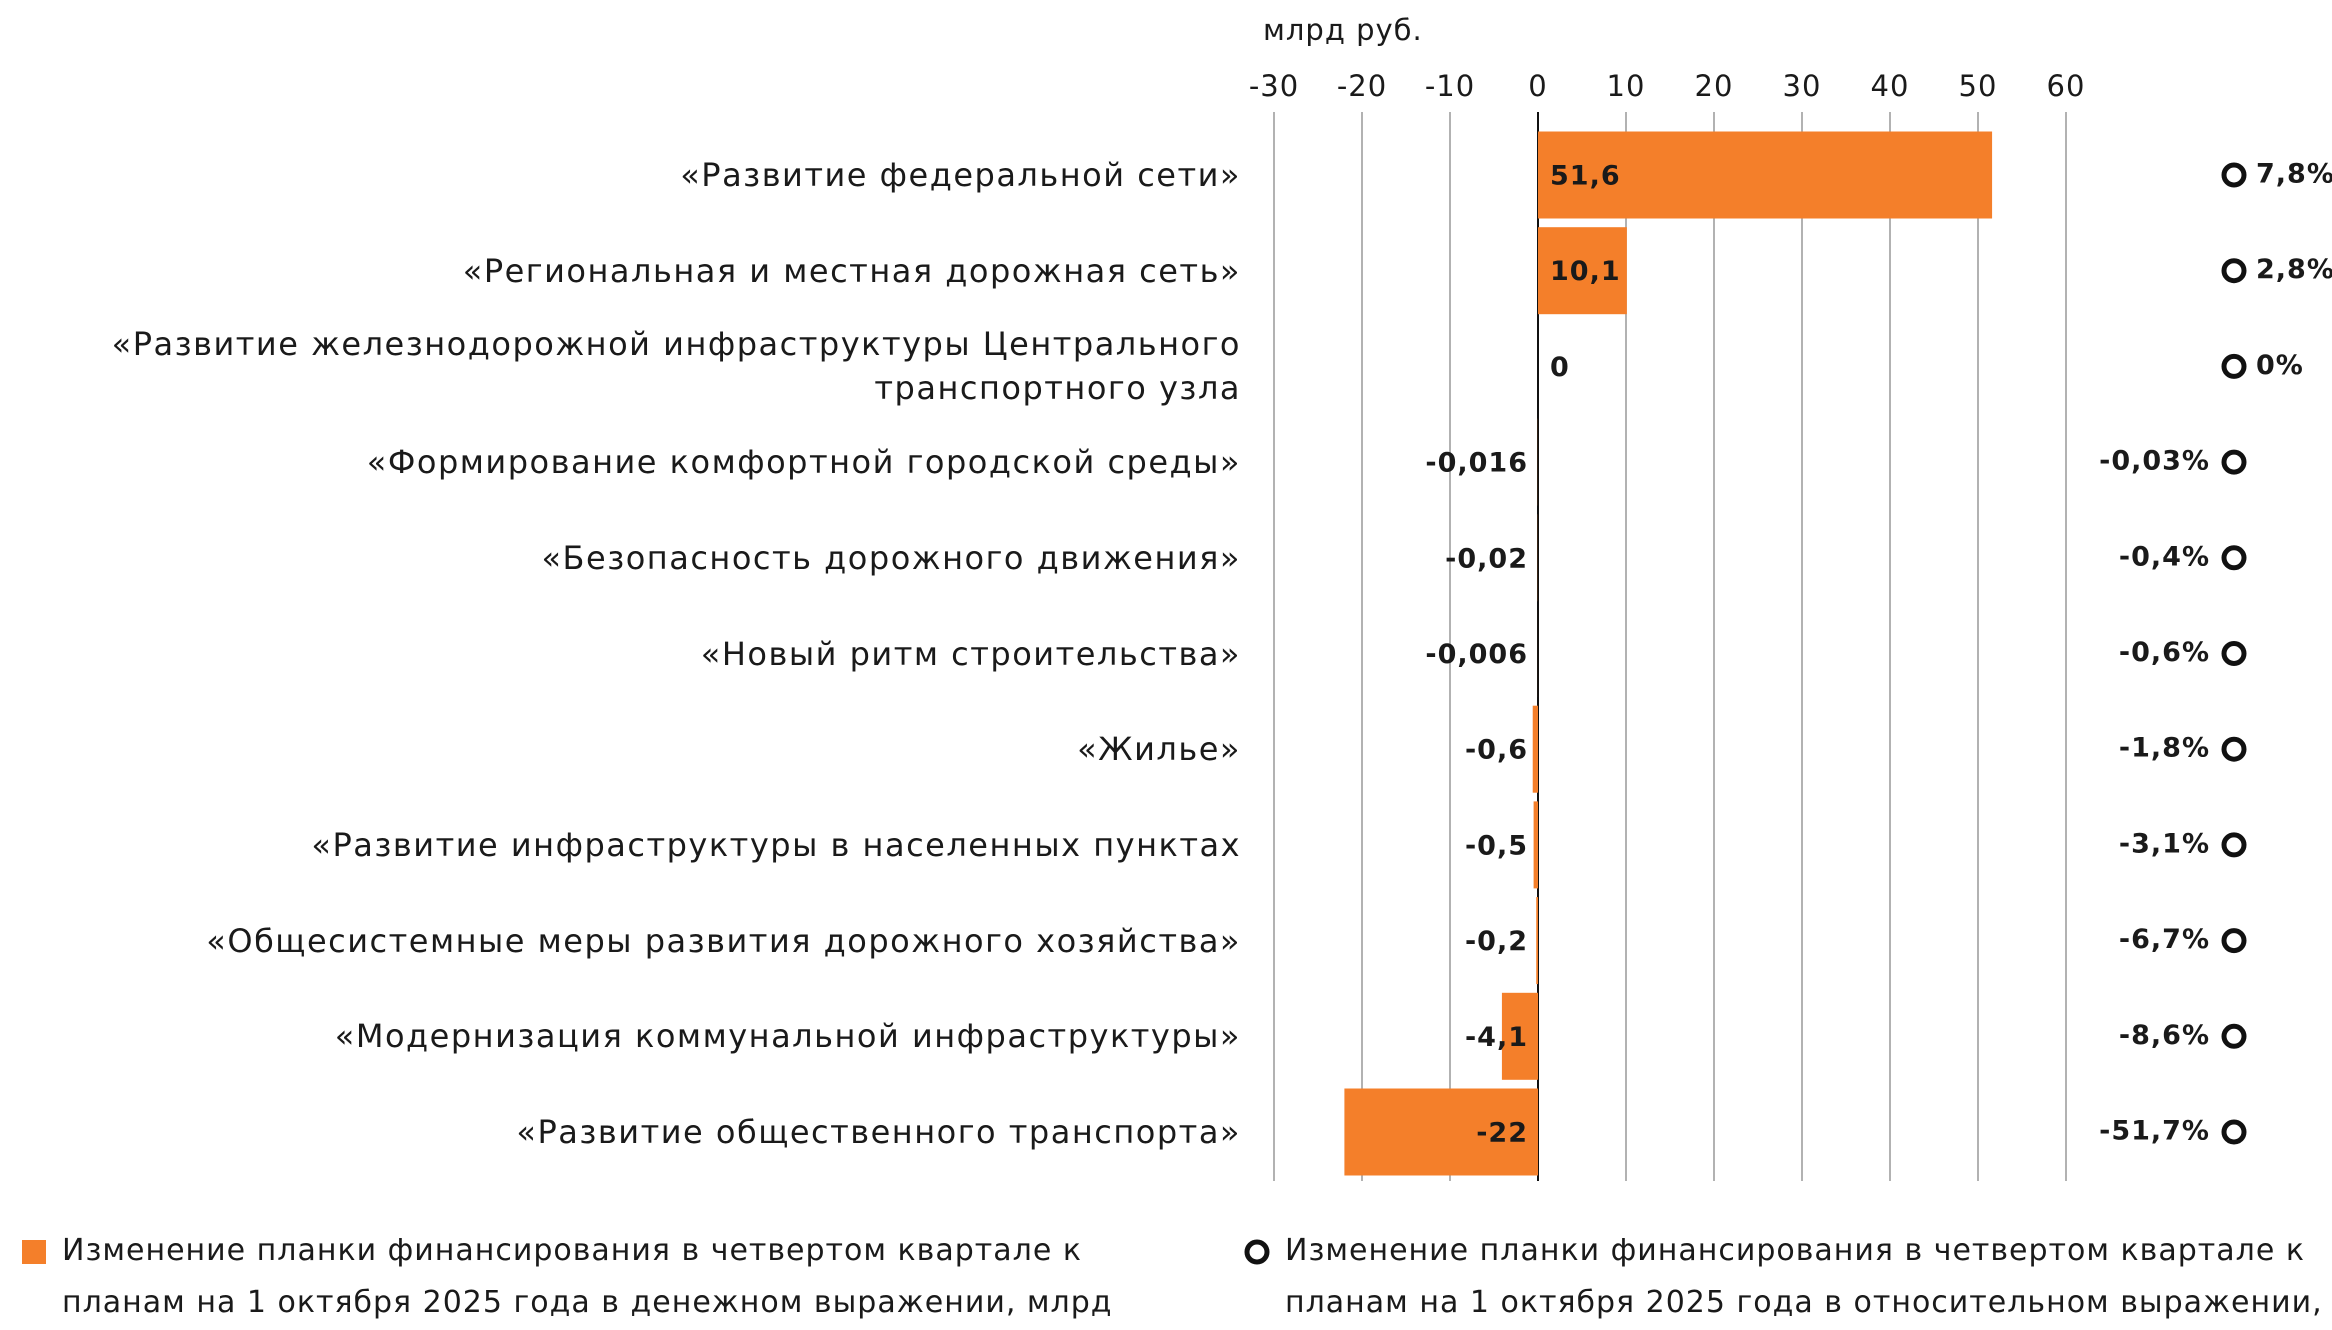  Describe the element at coordinates (1274, 86) in the screenshot. I see `x-tick-label: -30` at that location.